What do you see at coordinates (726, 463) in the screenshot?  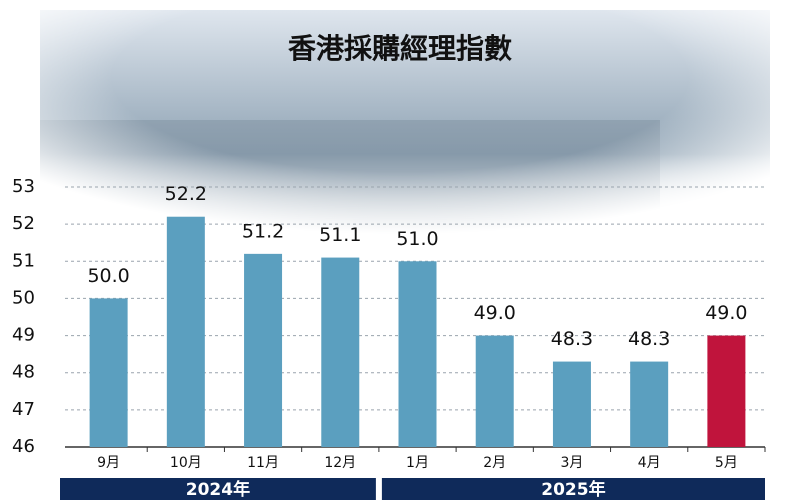 I see `x-tick-label: 5月` at bounding box center [726, 463].